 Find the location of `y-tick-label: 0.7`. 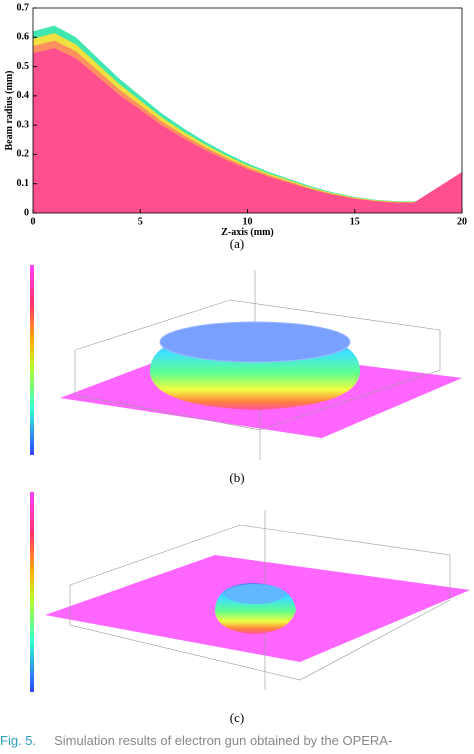

y-tick-label: 0.7 is located at coordinates (23, 7).